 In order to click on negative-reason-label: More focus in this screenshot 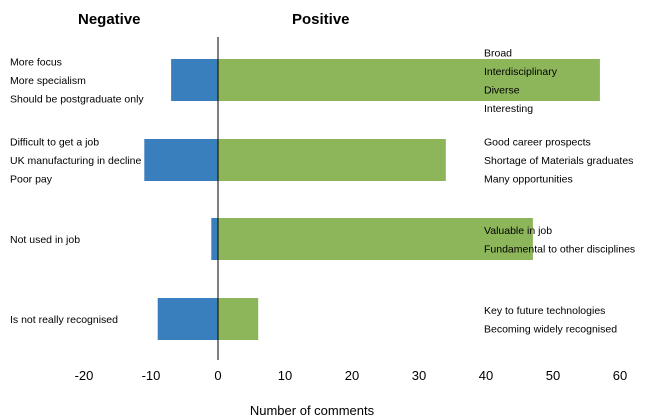, I will do `click(36, 63)`.